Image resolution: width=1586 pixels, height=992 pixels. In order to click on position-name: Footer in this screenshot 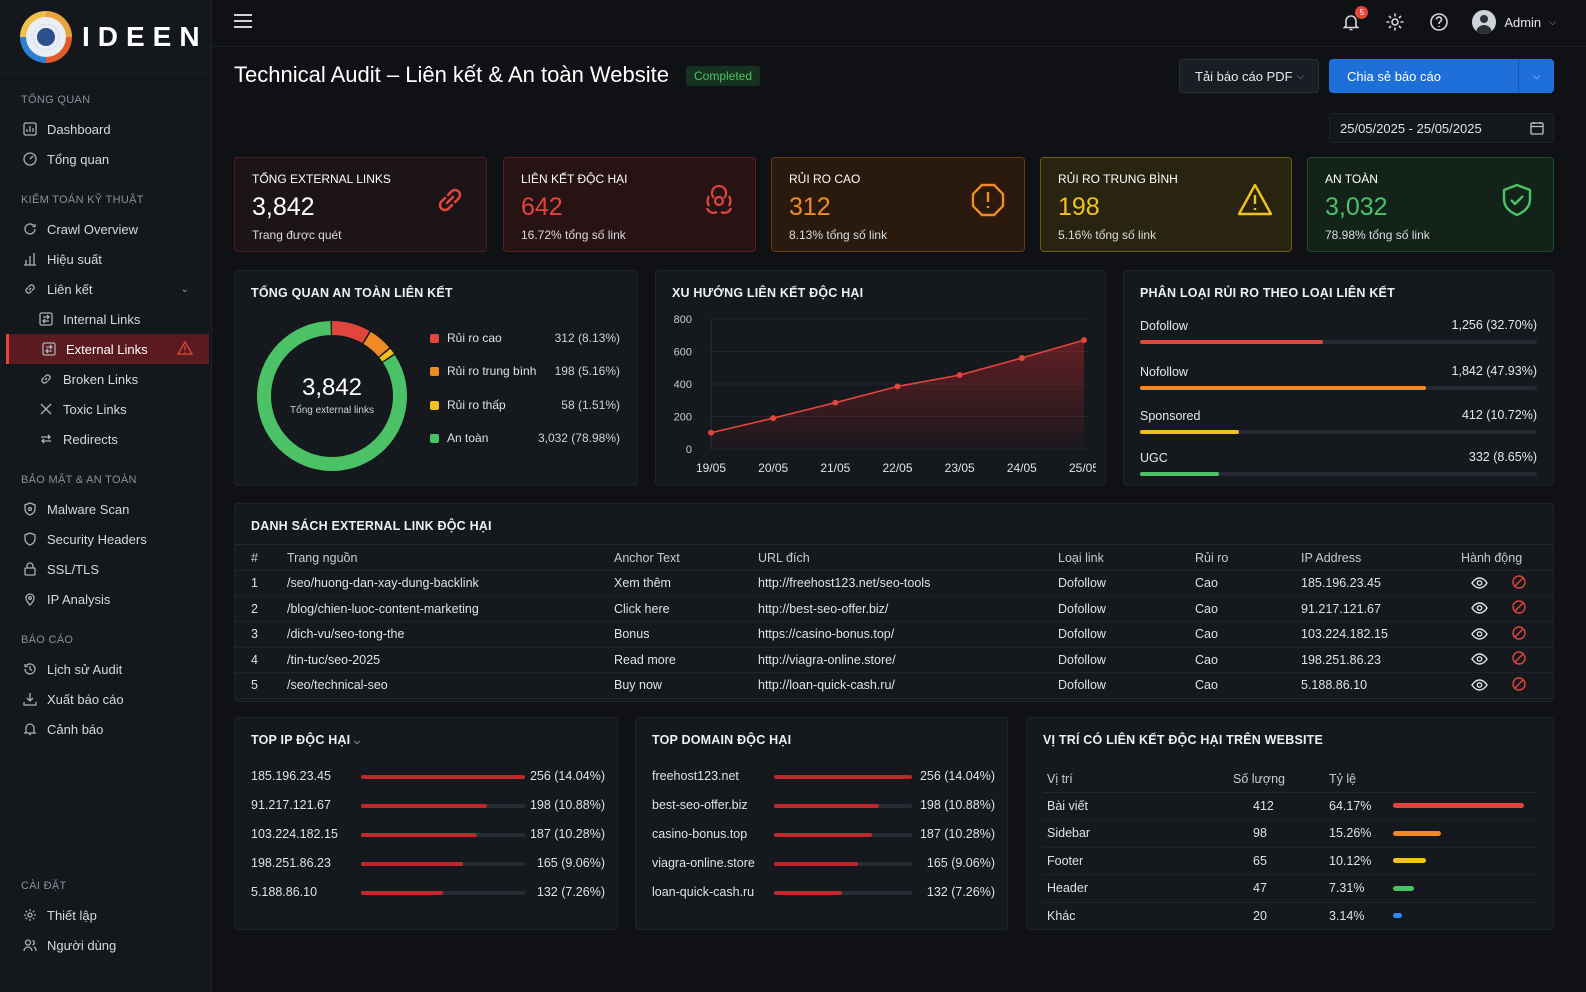, I will do `click(1136, 861)`.